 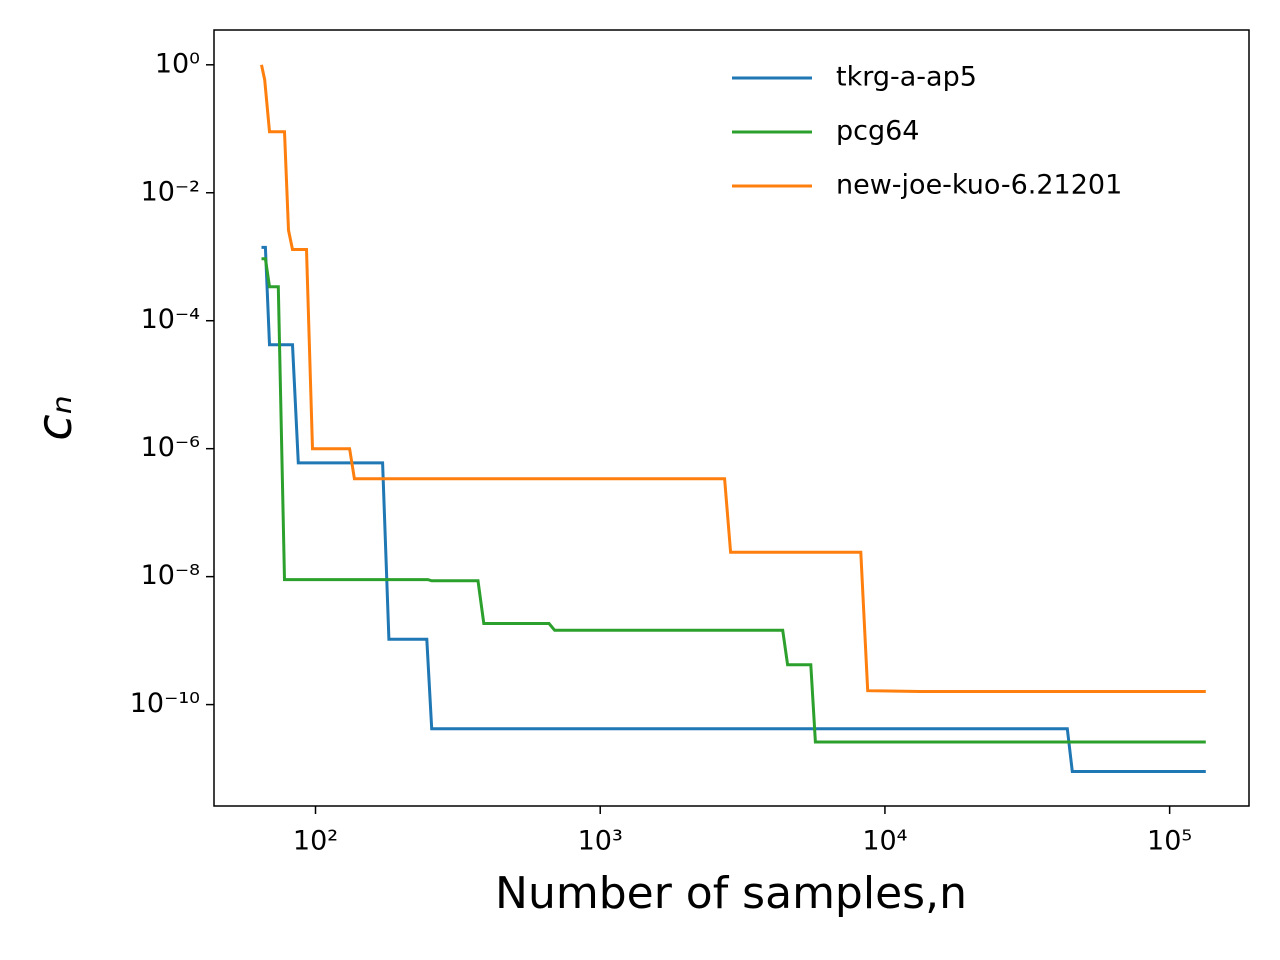 I want to click on x-tick-label: 10², so click(x=315, y=841).